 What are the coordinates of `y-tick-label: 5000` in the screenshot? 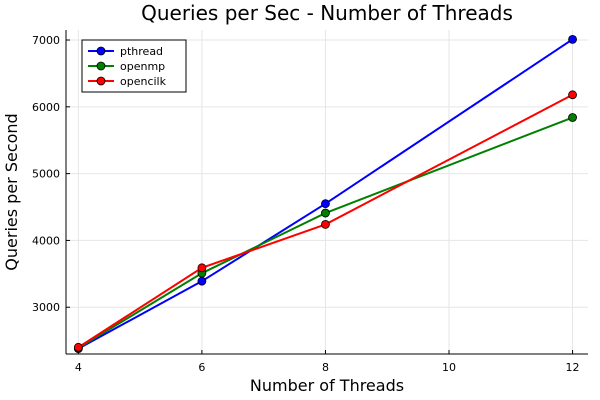 It's located at (46, 174).